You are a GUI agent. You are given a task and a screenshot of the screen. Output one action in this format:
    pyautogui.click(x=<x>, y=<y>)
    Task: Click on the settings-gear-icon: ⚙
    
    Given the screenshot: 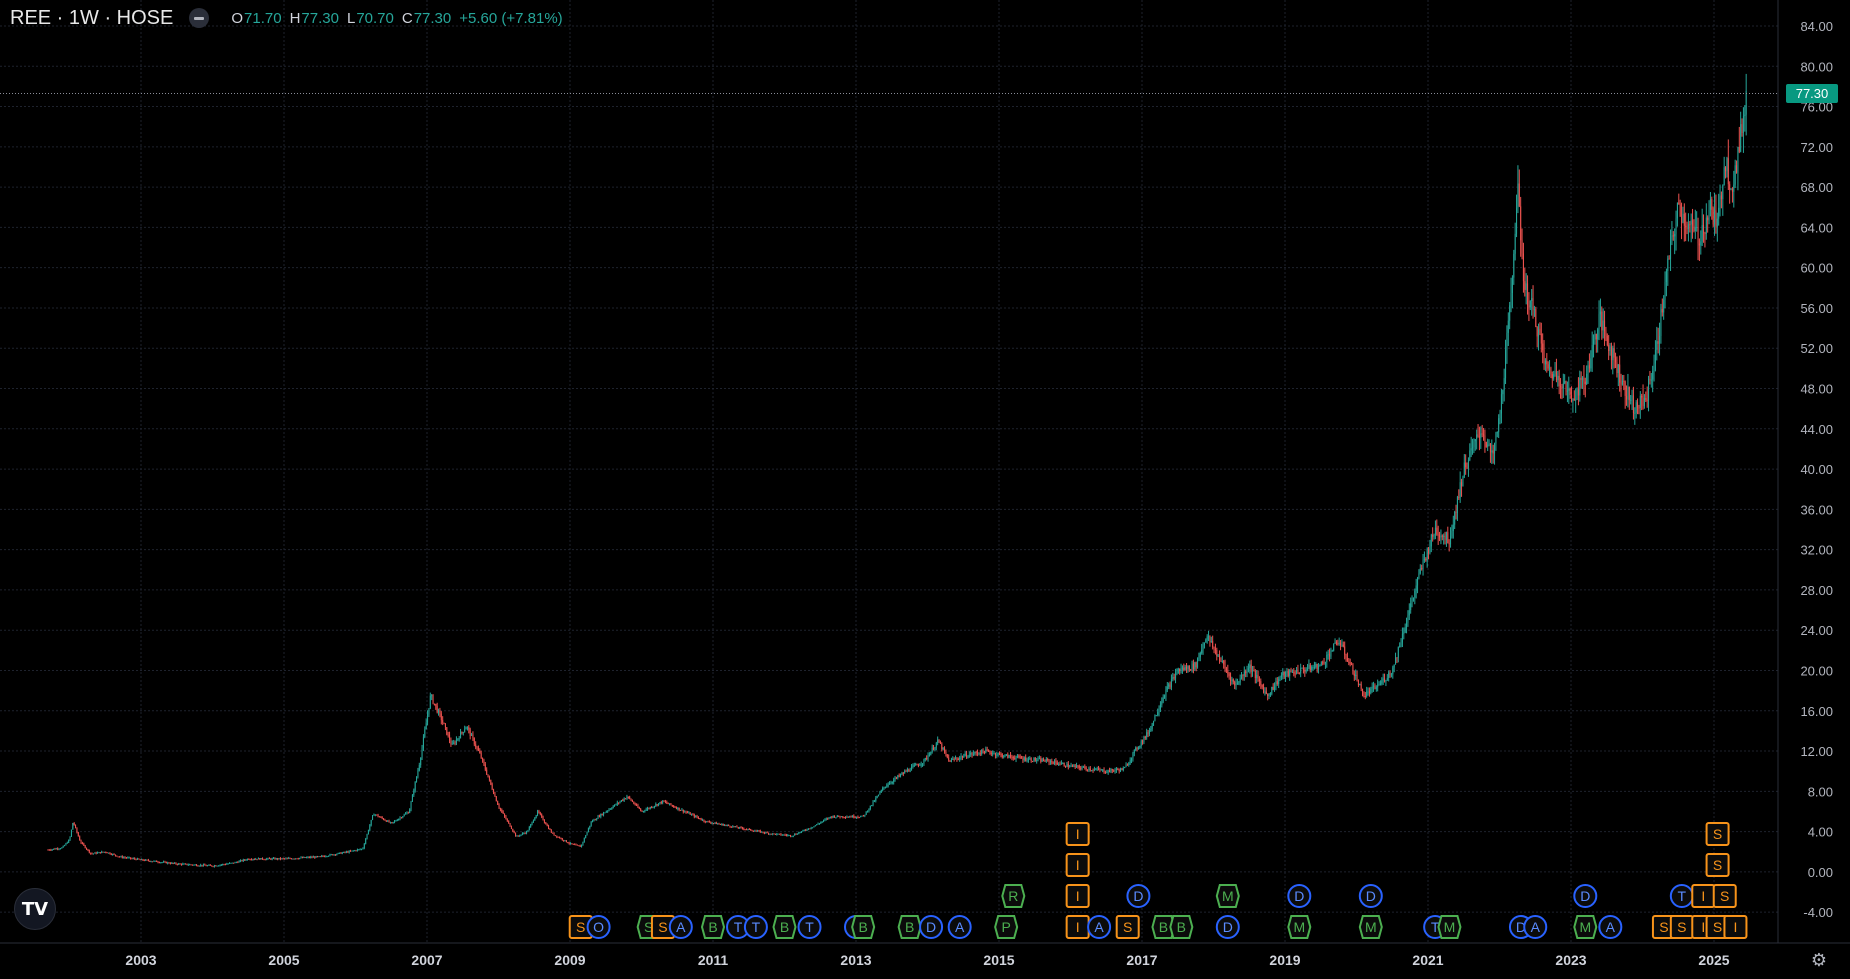 What is the action you would take?
    pyautogui.click(x=1819, y=960)
    